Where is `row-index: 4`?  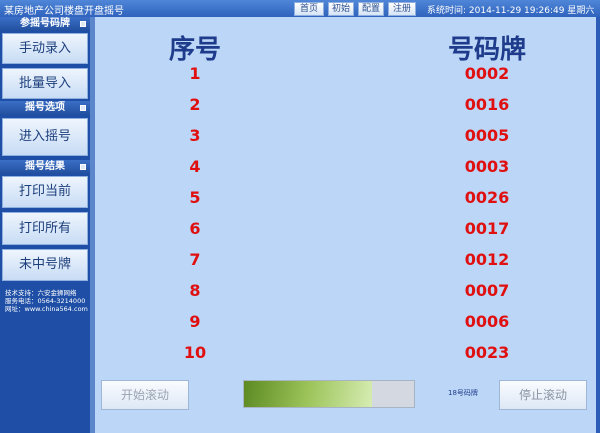 row-index: 4 is located at coordinates (195, 166).